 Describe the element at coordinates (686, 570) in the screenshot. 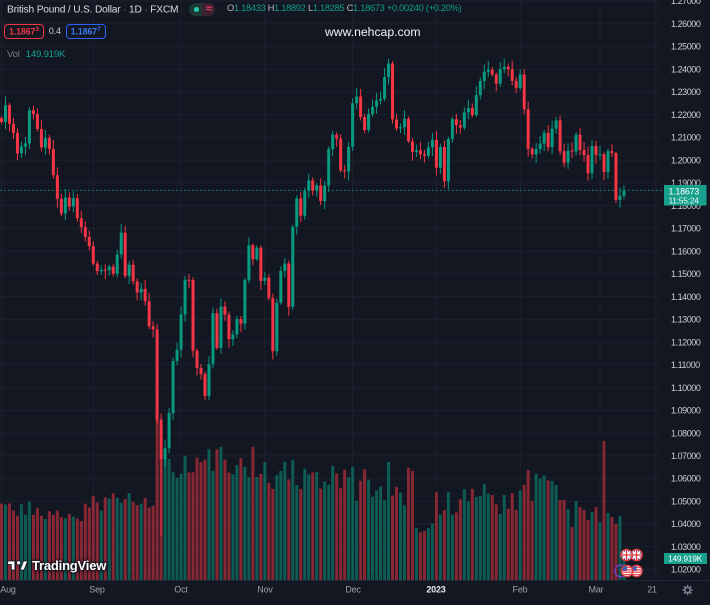

I see `svg-text: 1.02000` at that location.